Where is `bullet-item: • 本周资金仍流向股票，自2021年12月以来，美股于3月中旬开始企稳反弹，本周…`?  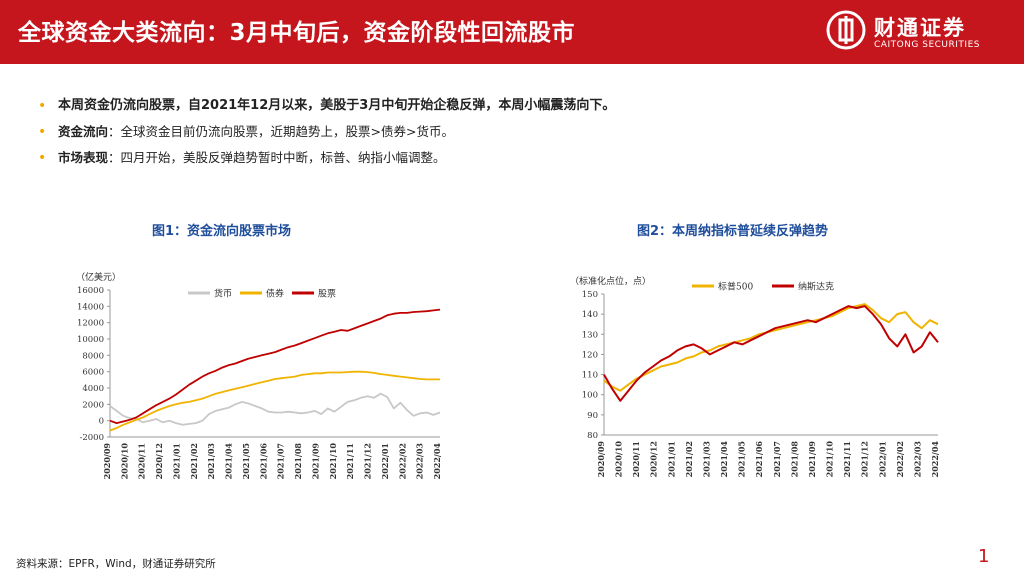
bullet-item: • 本周资金仍流向股票，自2021年12月以来，美股于3月中旬开始企稳反弹，本周… is located at coordinates (326, 109).